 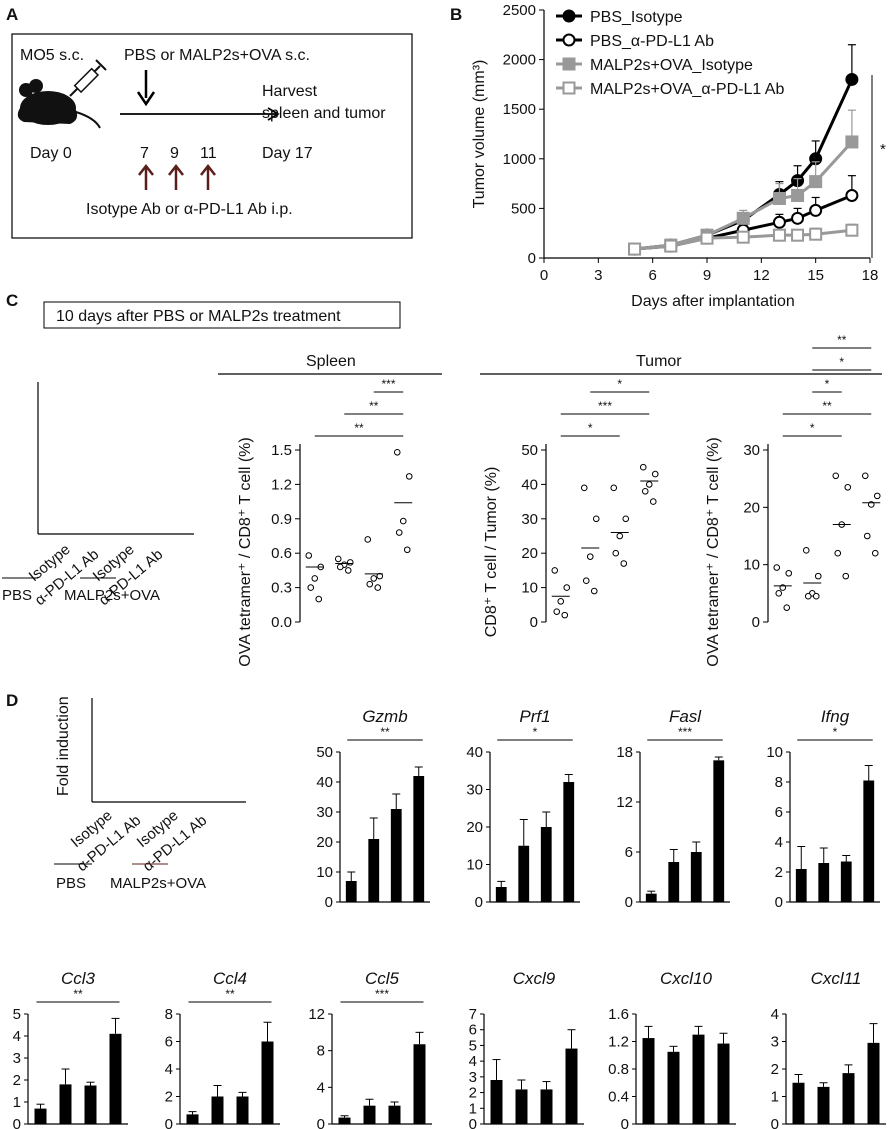 I want to click on x-tick-label: 6, so click(x=652, y=275).